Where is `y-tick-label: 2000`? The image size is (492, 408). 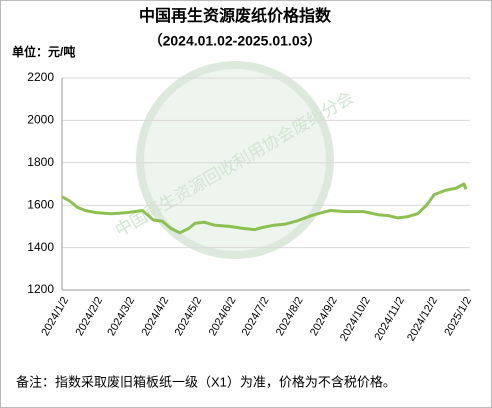 y-tick-label: 2000 is located at coordinates (40, 120).